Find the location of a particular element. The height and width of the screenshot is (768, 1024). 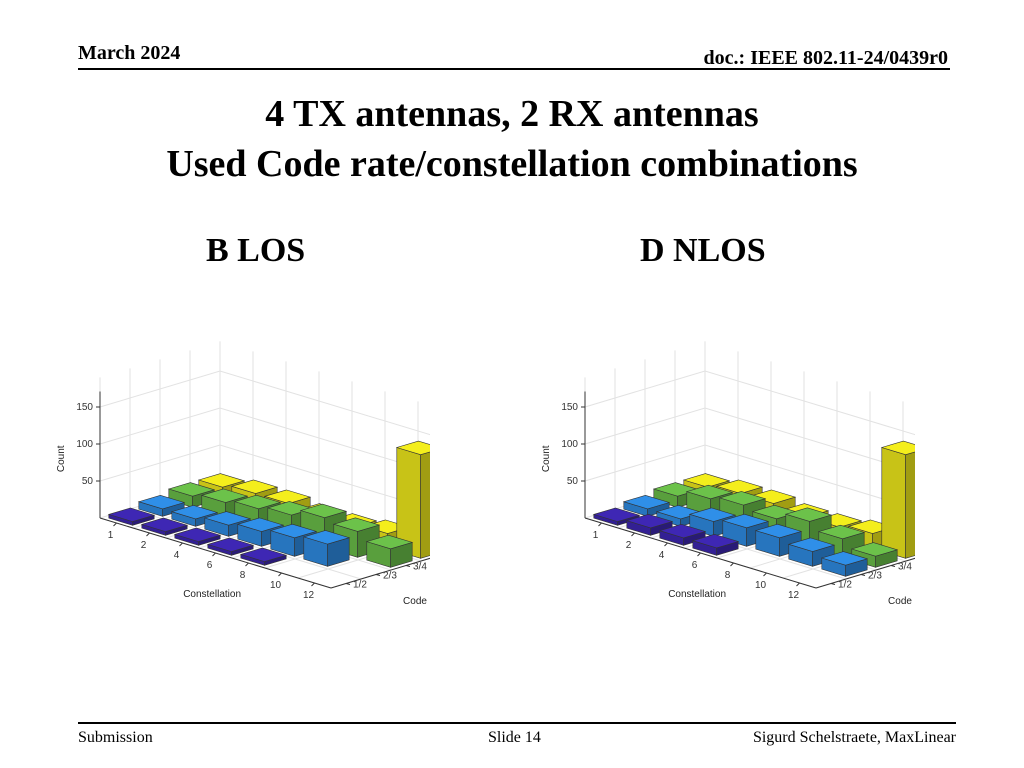

header-date: March 2024 is located at coordinates (129, 53).